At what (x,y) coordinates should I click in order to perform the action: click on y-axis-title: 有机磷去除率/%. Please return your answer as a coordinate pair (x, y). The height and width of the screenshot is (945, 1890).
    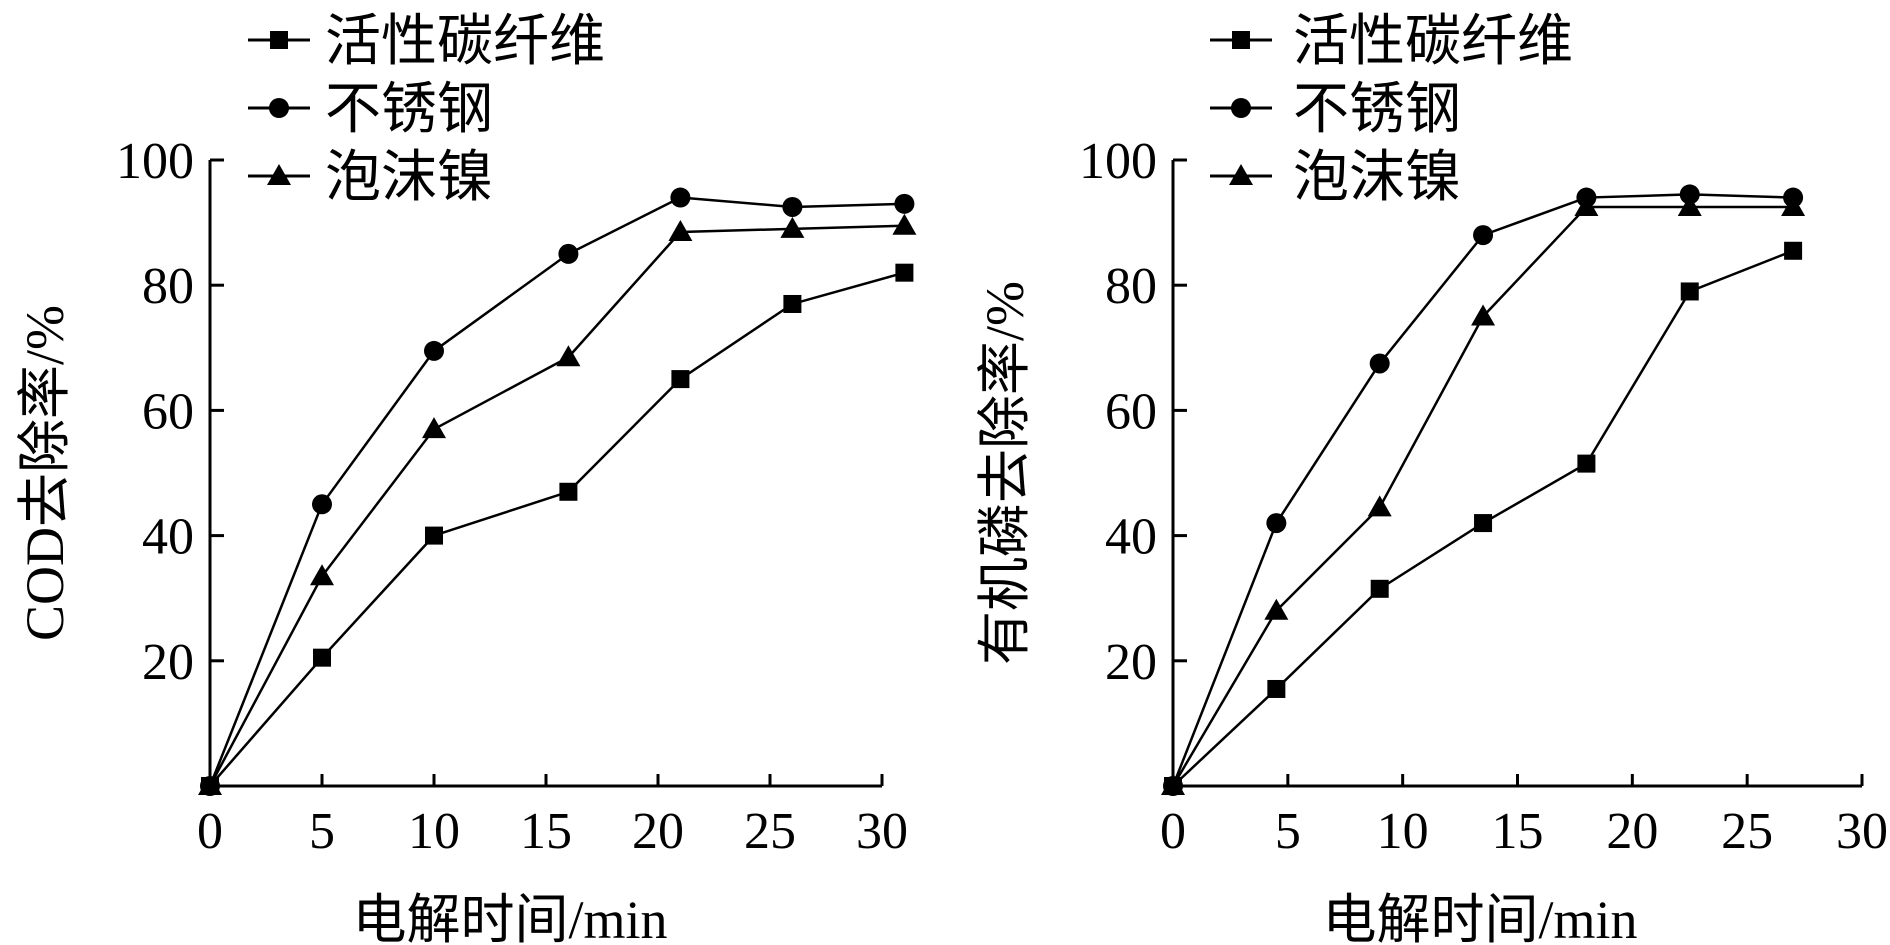
    Looking at the image, I should click on (1005, 473).